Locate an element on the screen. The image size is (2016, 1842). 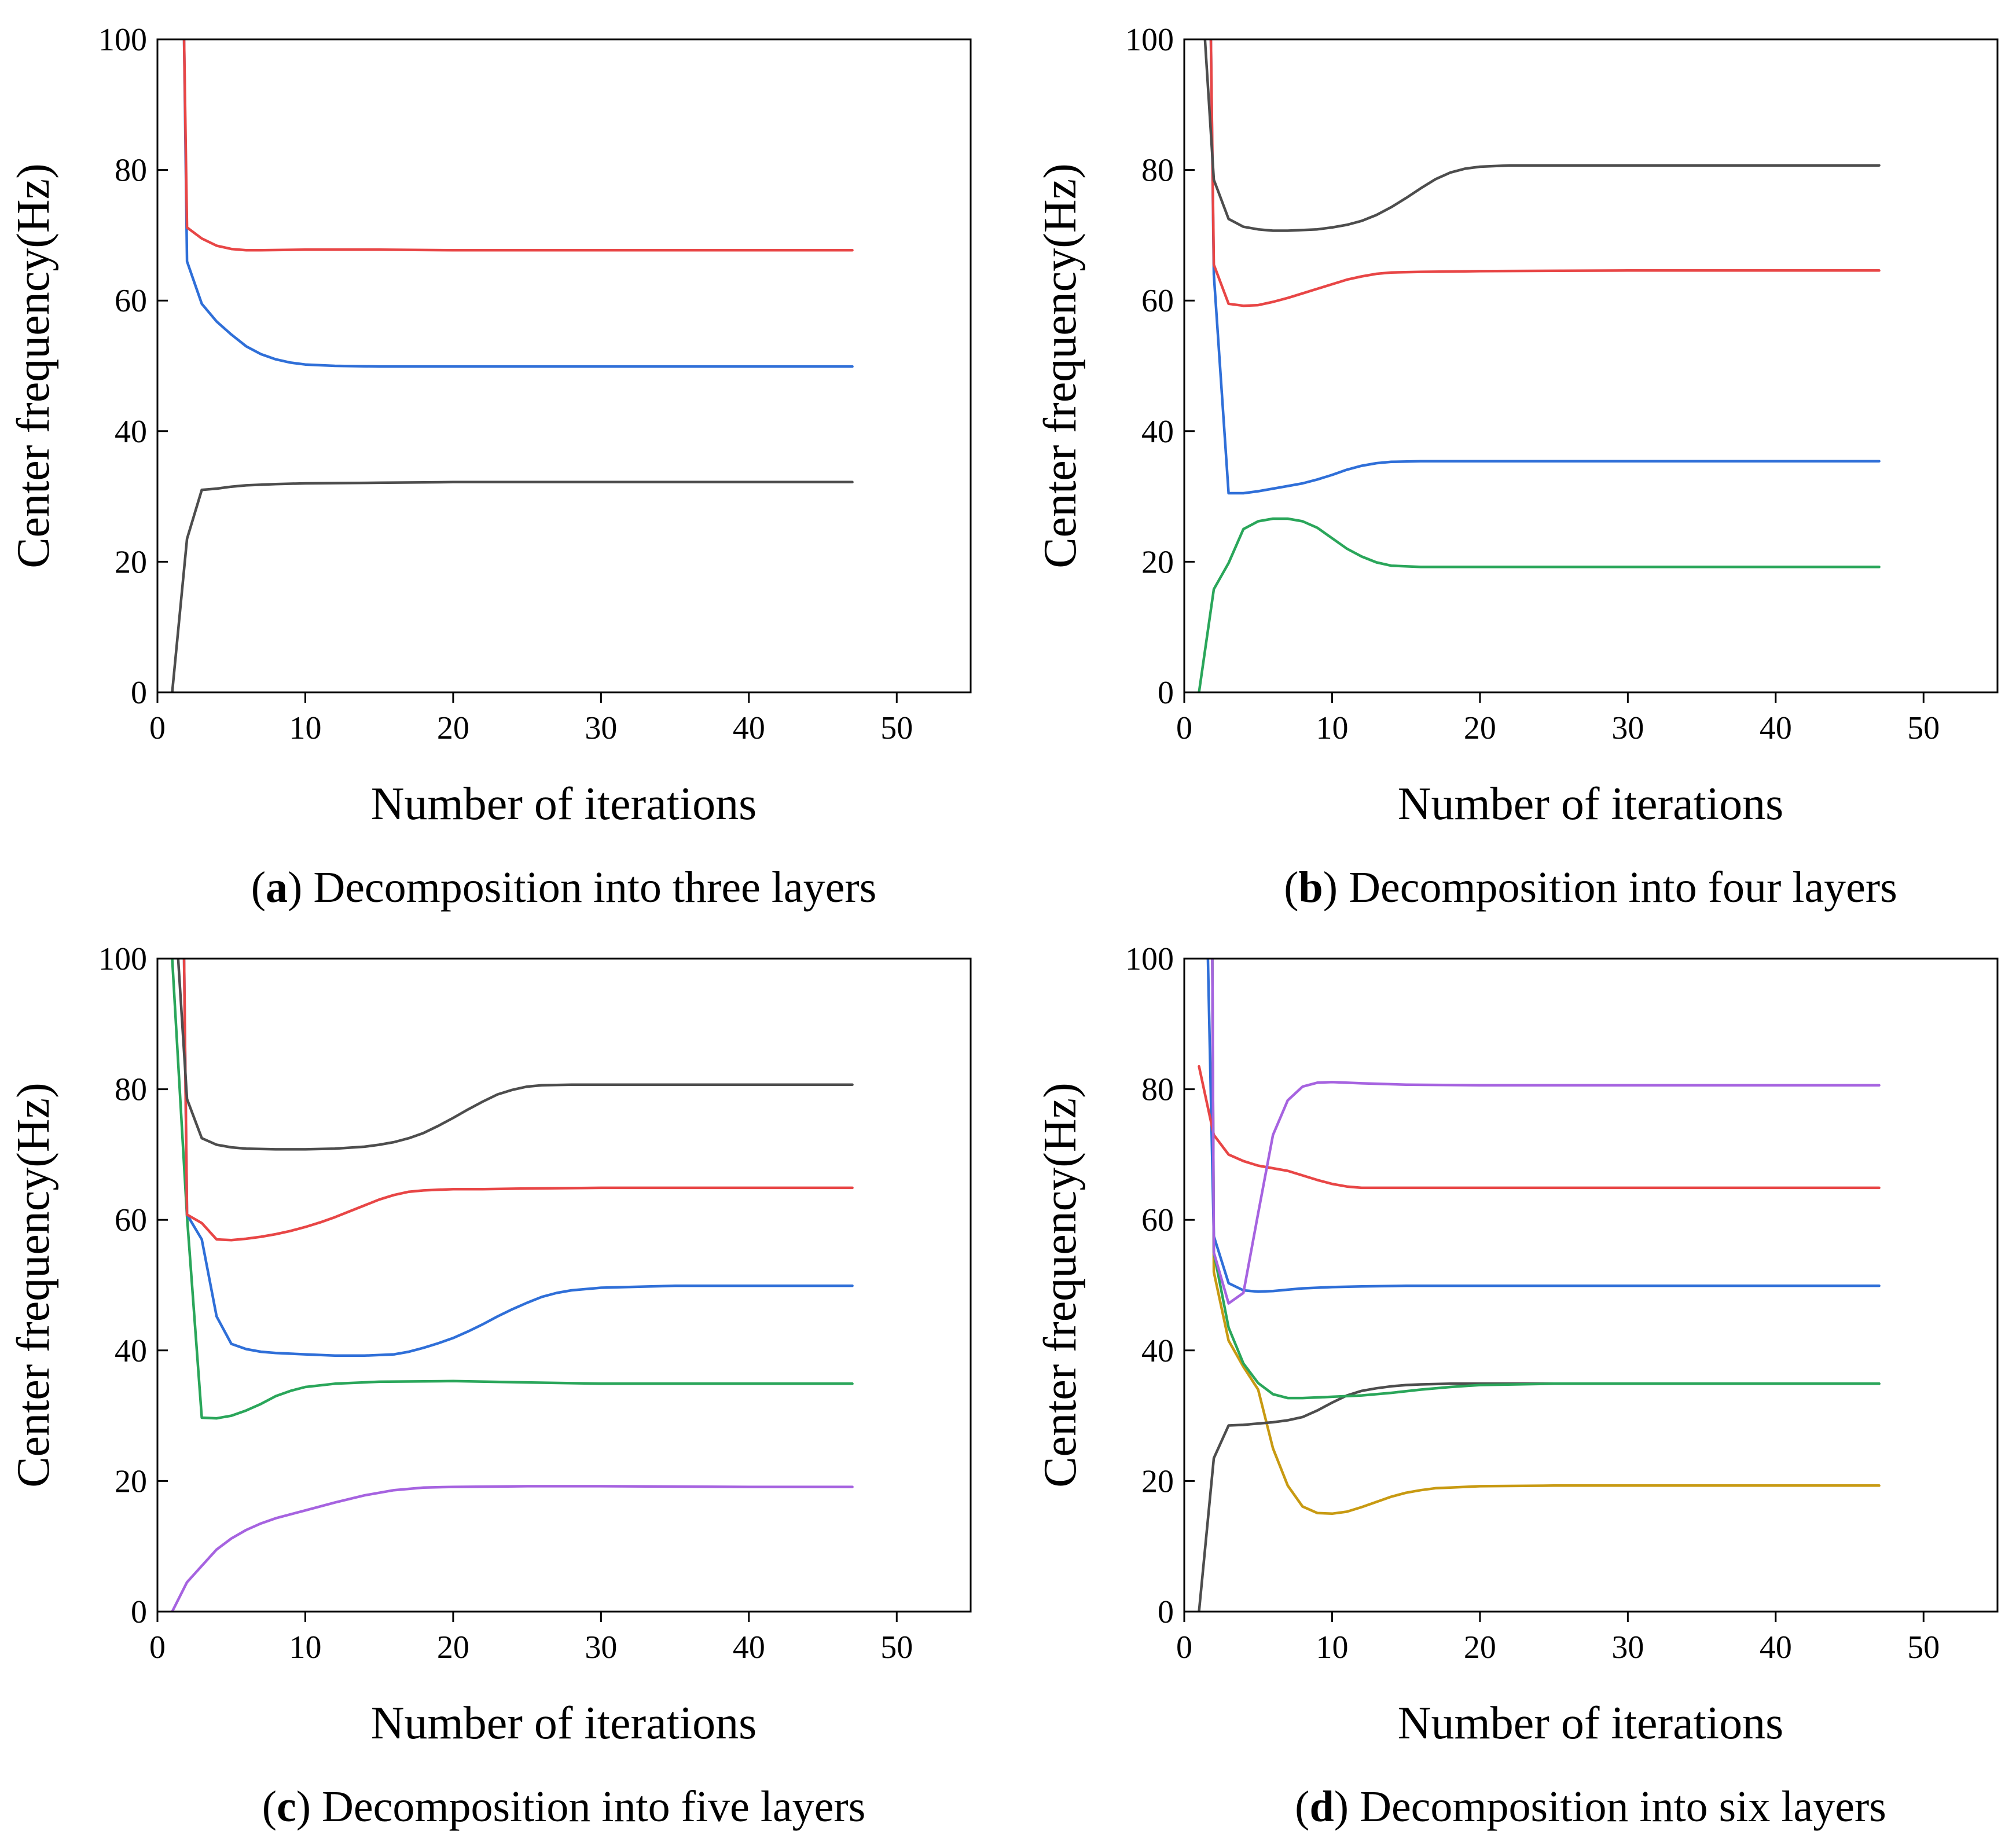
y-tick-label-a-80: 80 is located at coordinates (131, 171).